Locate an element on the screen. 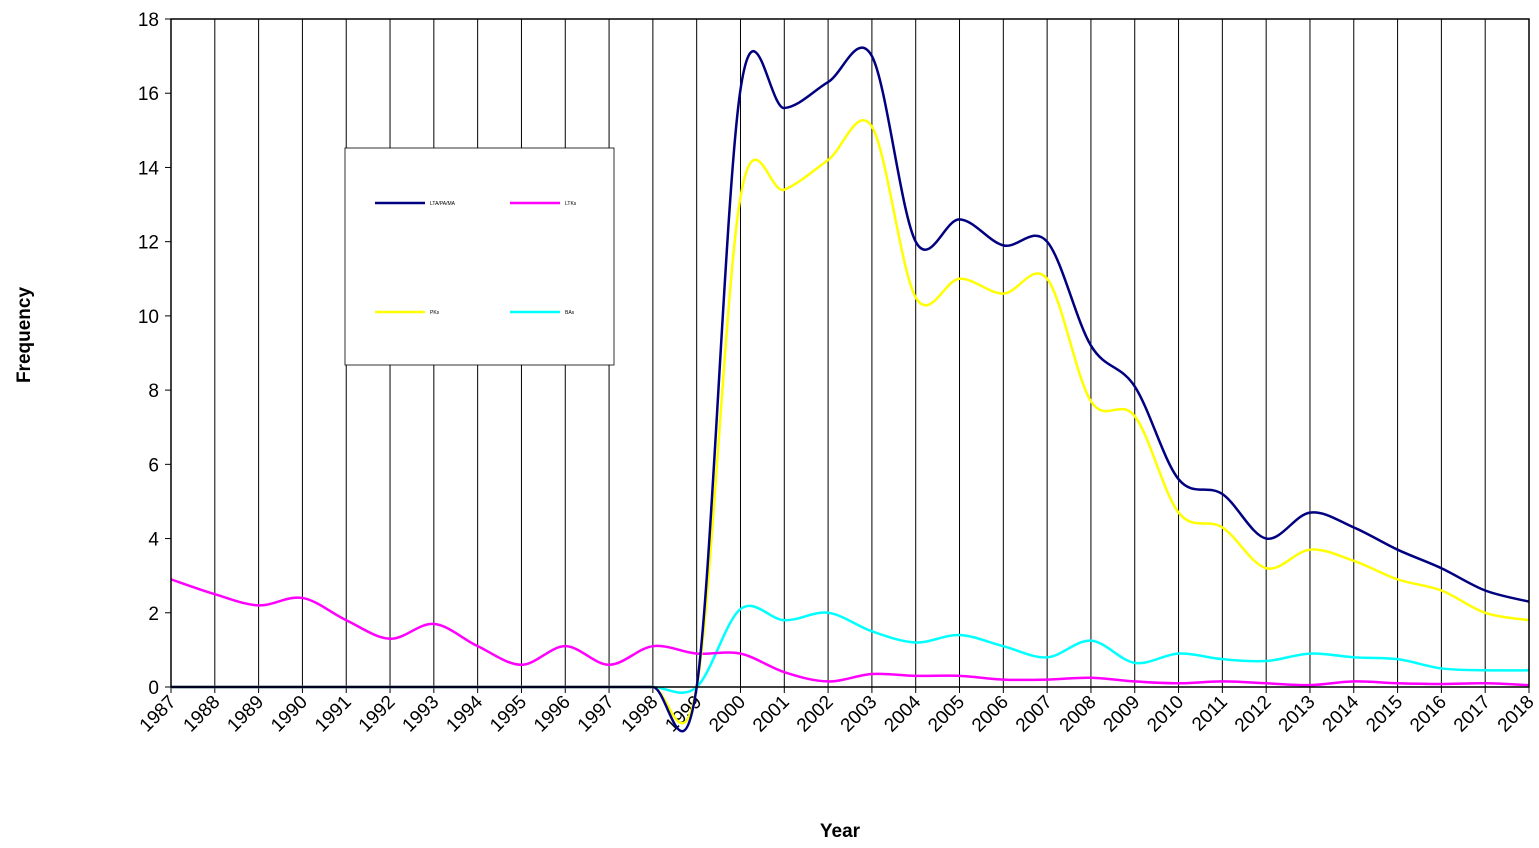  legend: LTA/PA/MA LTKs PKs BAs is located at coordinates (479, 256).